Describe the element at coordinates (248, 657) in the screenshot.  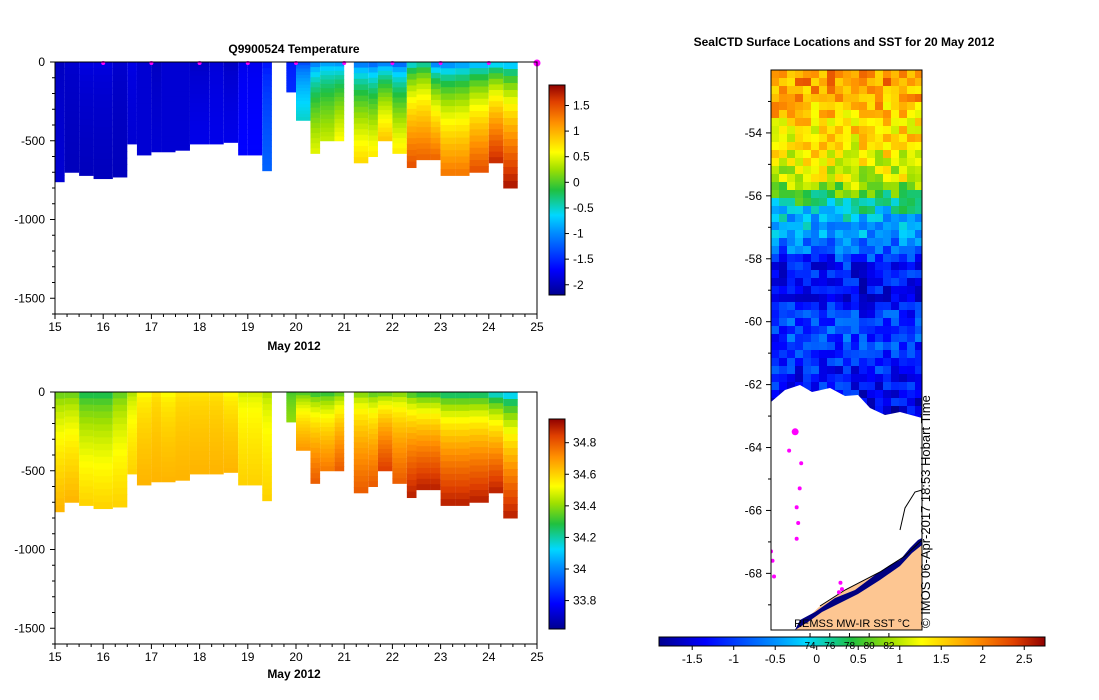
I see `x-tick-label: 19` at that location.